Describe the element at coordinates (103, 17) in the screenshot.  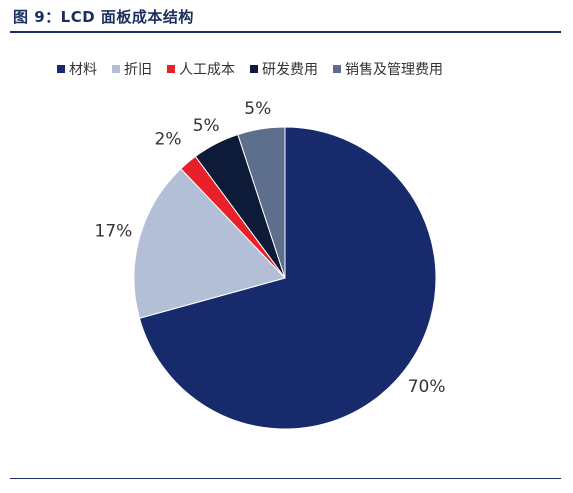
I see `figure-title: 图 9：LCD 面板成本结构` at that location.